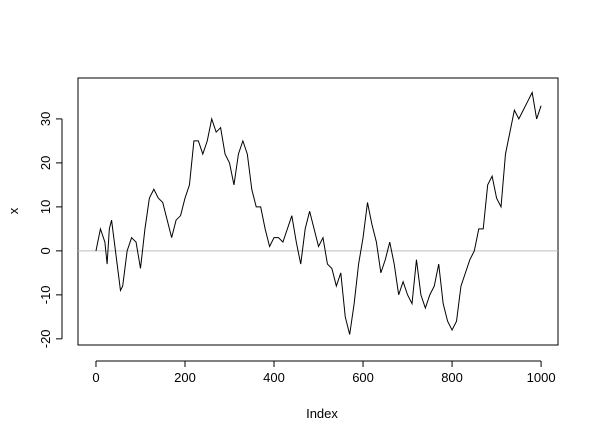 This screenshot has height=448, width=600. What do you see at coordinates (322, 413) in the screenshot?
I see `x-axis-label: Index` at bounding box center [322, 413].